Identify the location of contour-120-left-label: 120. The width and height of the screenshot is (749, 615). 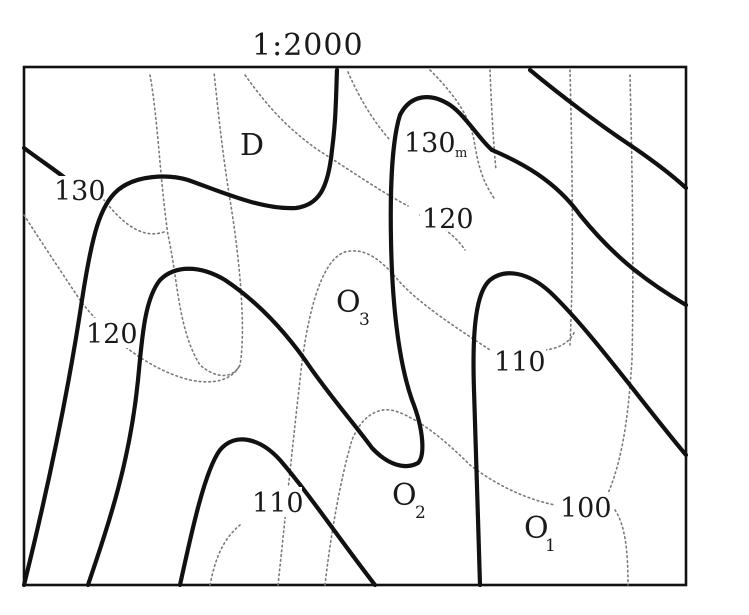
(112, 334).